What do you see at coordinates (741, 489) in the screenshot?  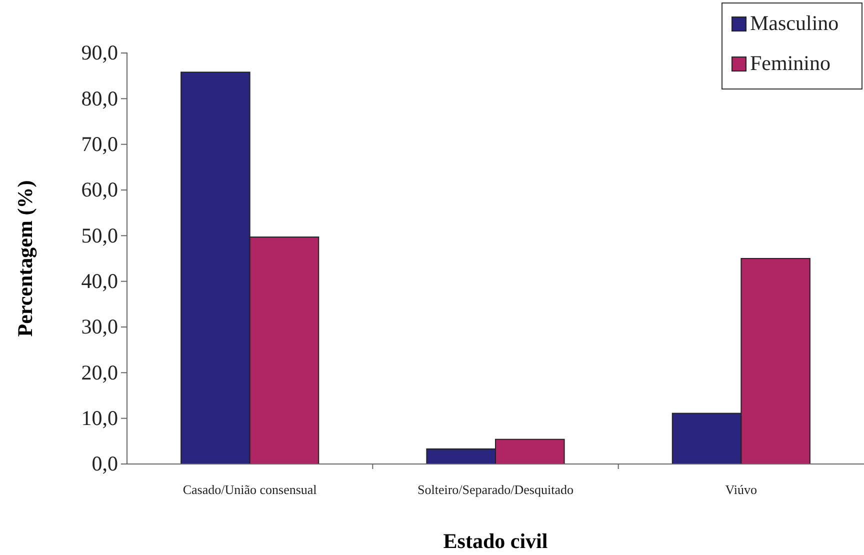 I see `x-tick-label: Viúvo` at bounding box center [741, 489].